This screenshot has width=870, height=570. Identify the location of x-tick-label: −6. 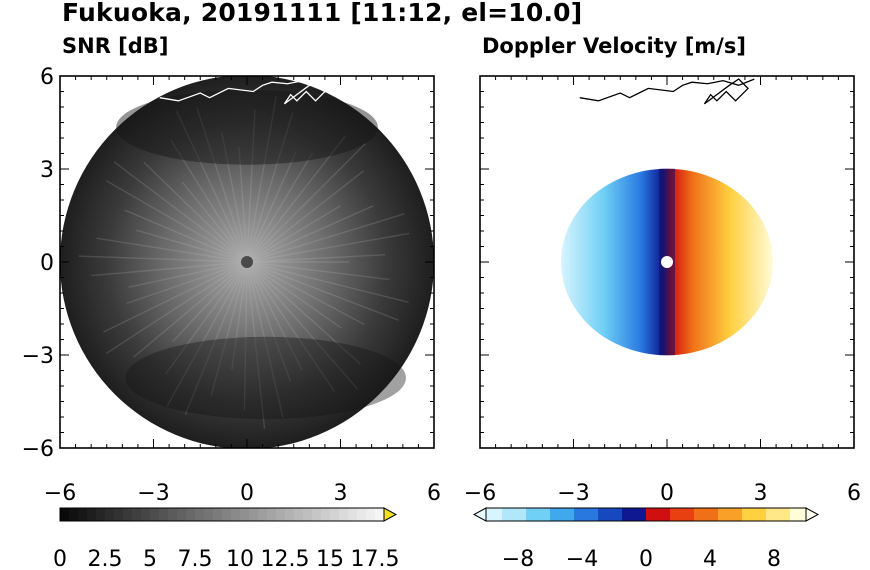
(480, 493).